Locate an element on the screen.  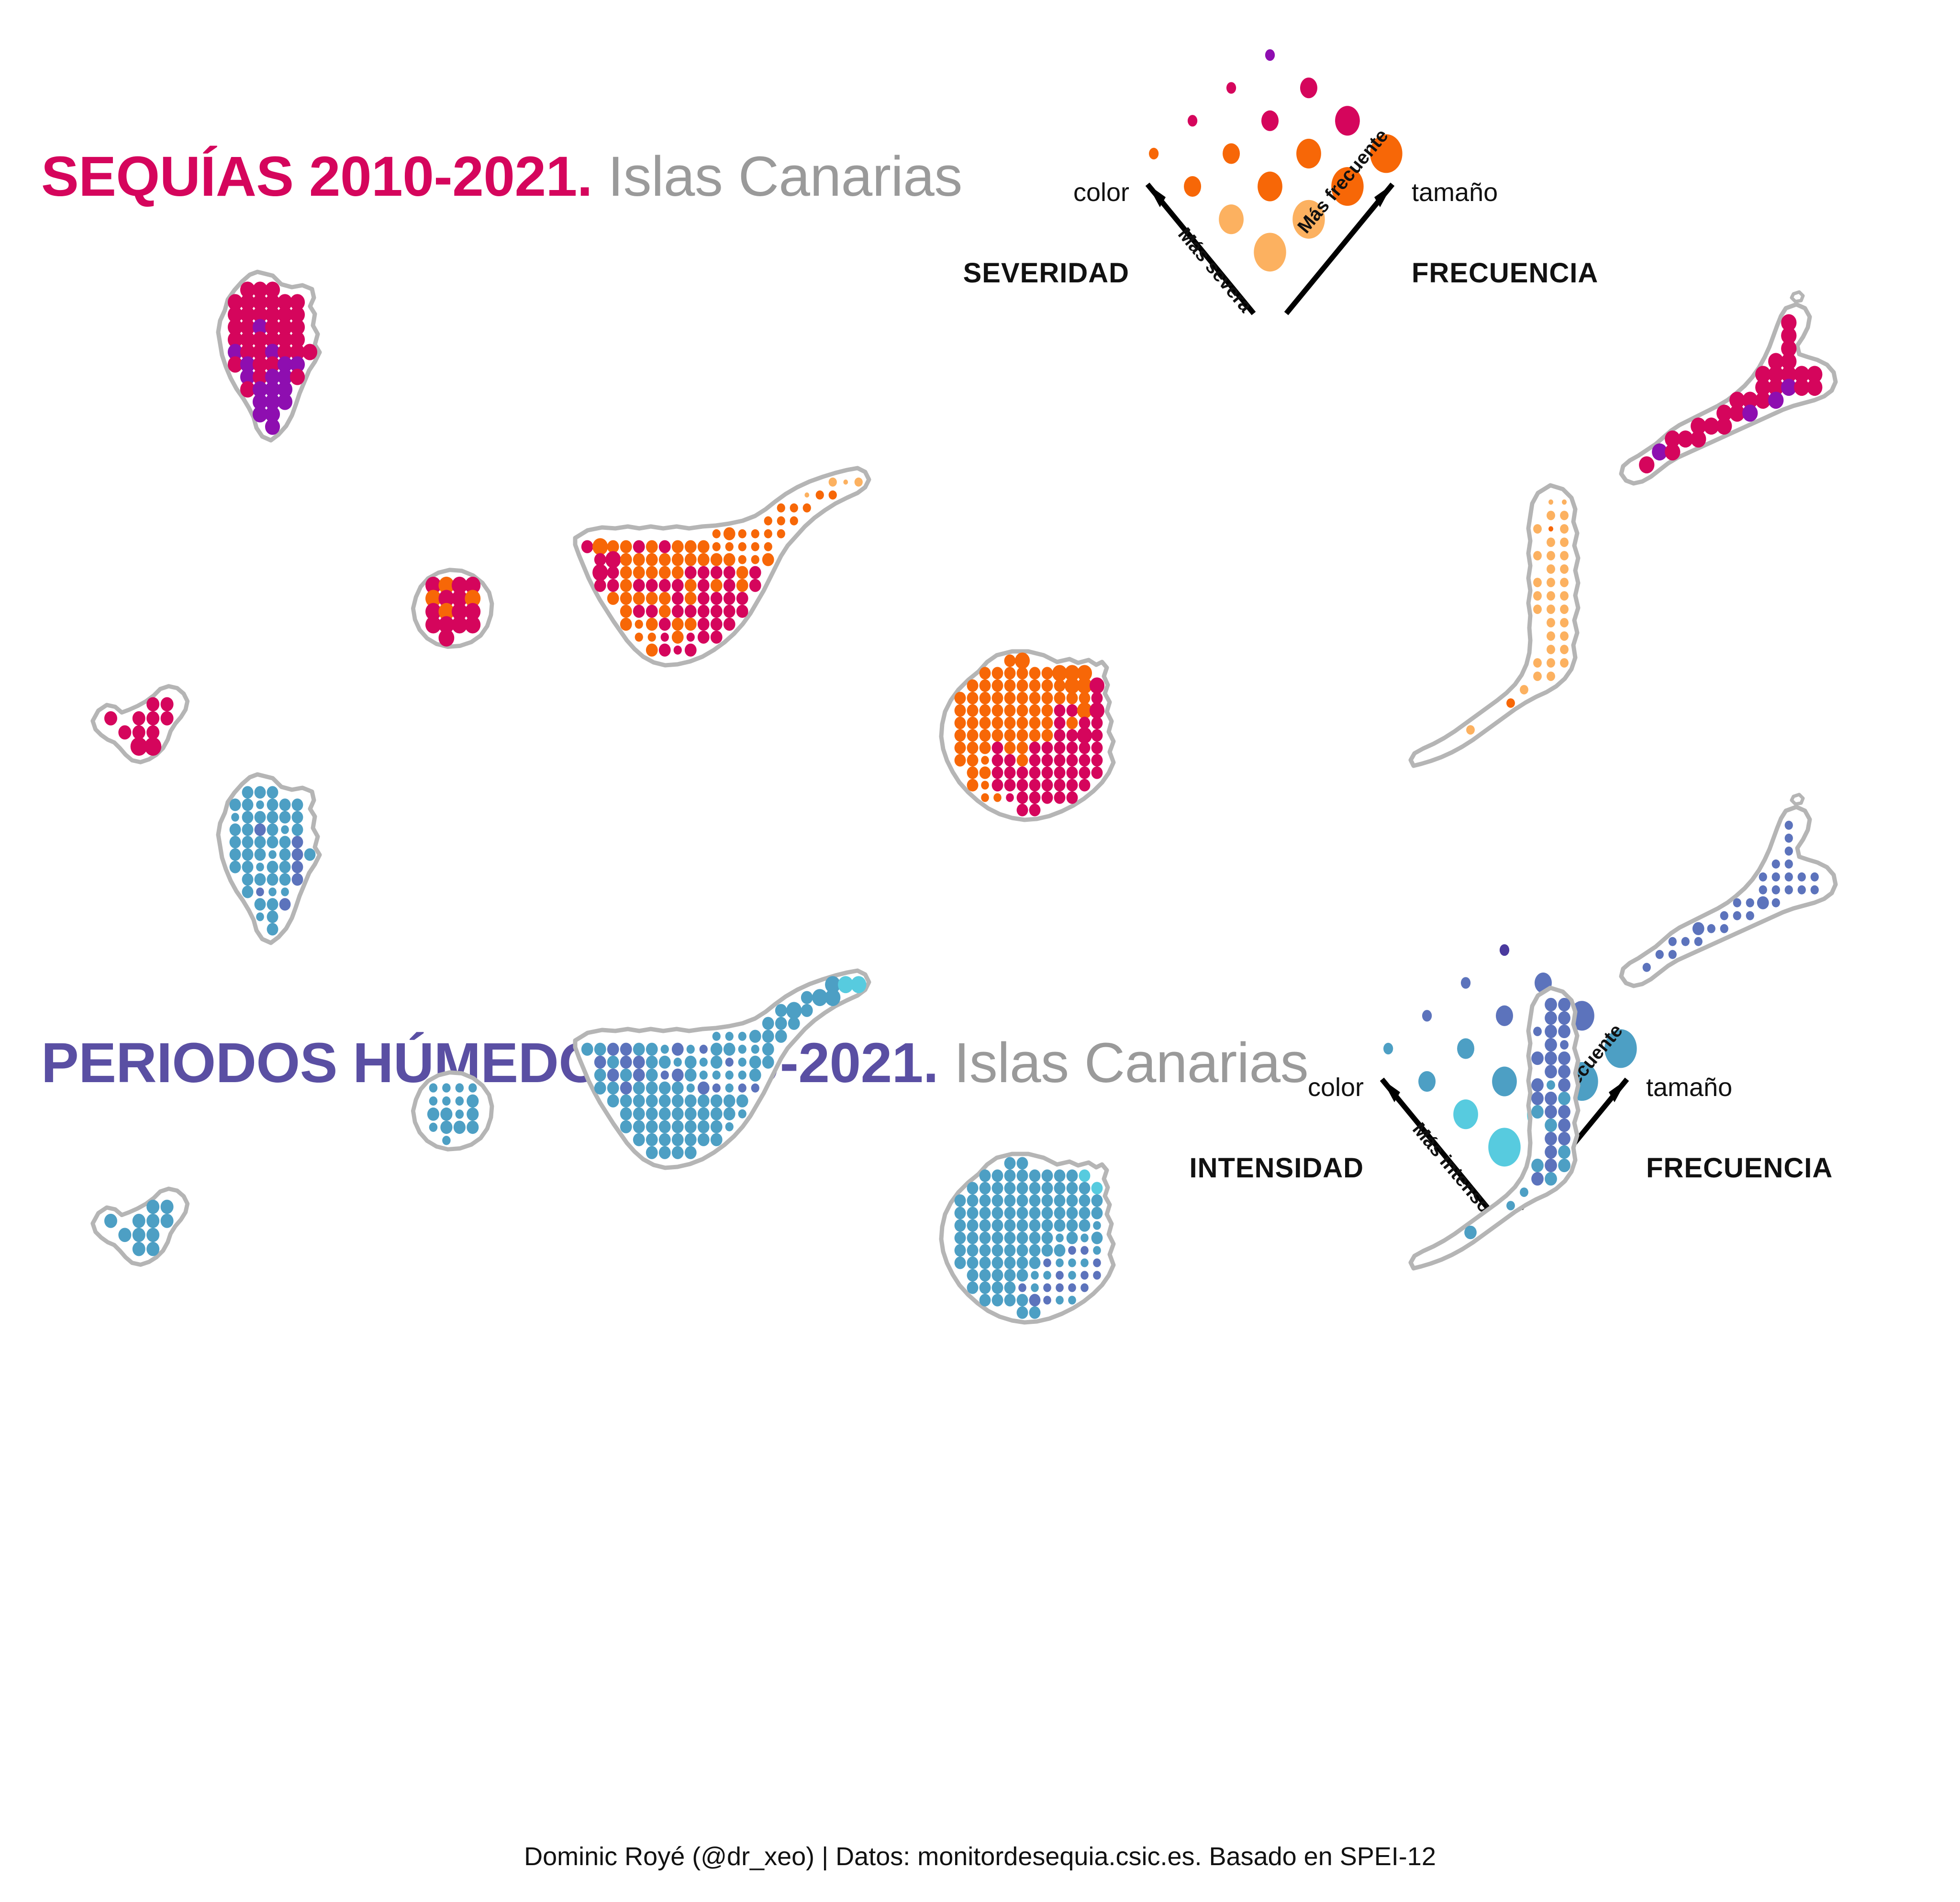
legend-drought-arrows is located at coordinates (1270, 248).